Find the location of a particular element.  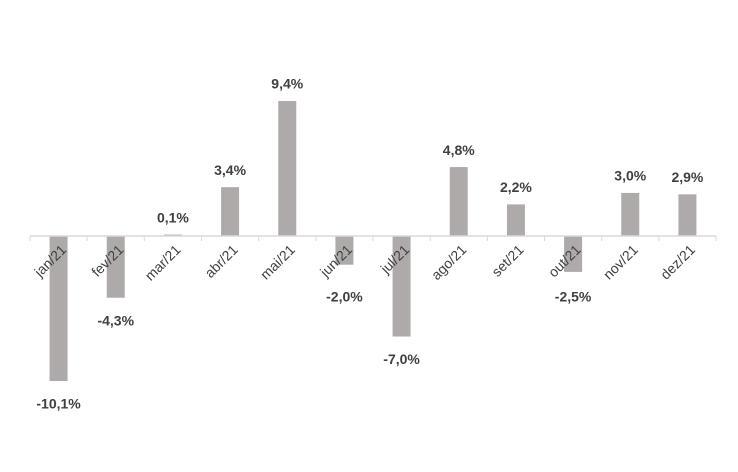

data-label: -4,3% is located at coordinates (115, 320).